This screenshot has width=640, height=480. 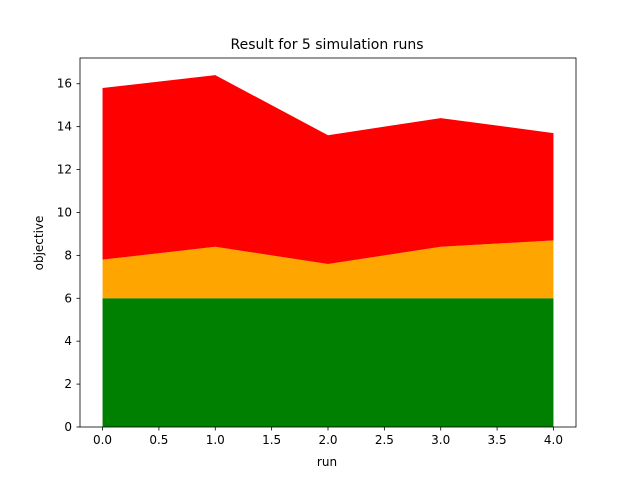 What do you see at coordinates (327, 440) in the screenshot?
I see `x-tick-label: 2.0` at bounding box center [327, 440].